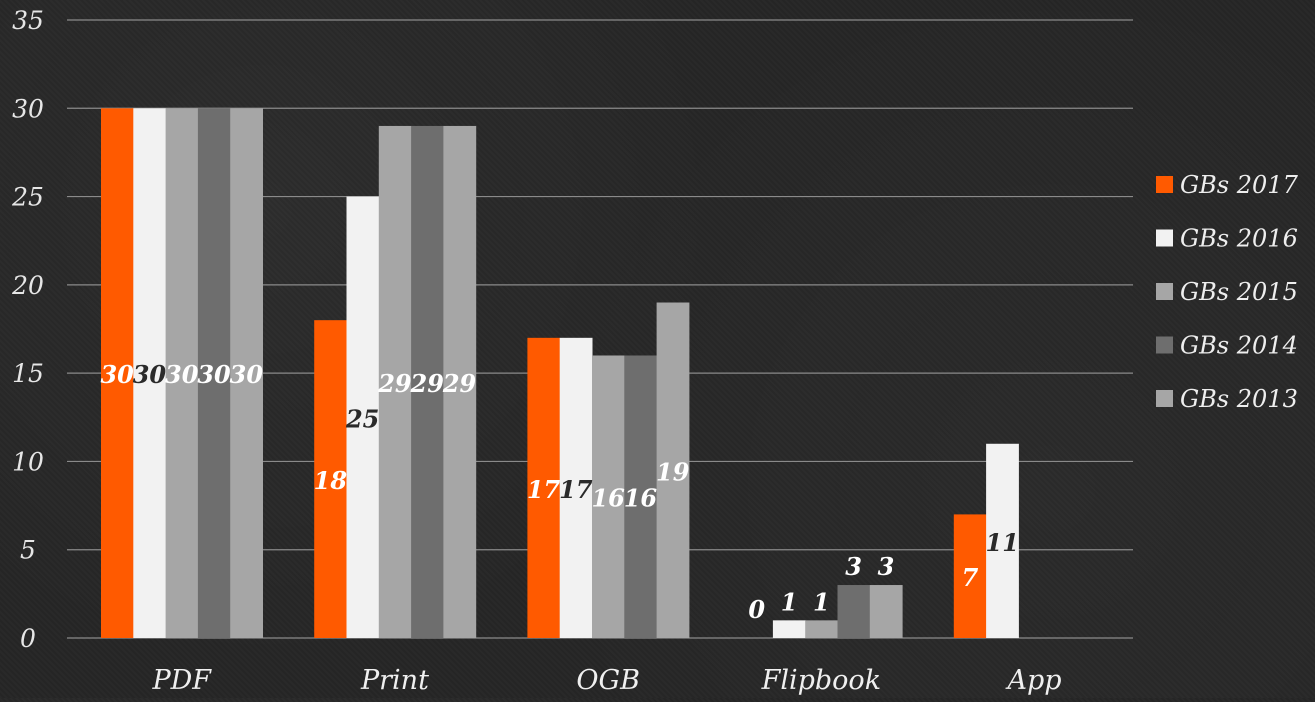  I want to click on data-label: 18, so click(331, 480).